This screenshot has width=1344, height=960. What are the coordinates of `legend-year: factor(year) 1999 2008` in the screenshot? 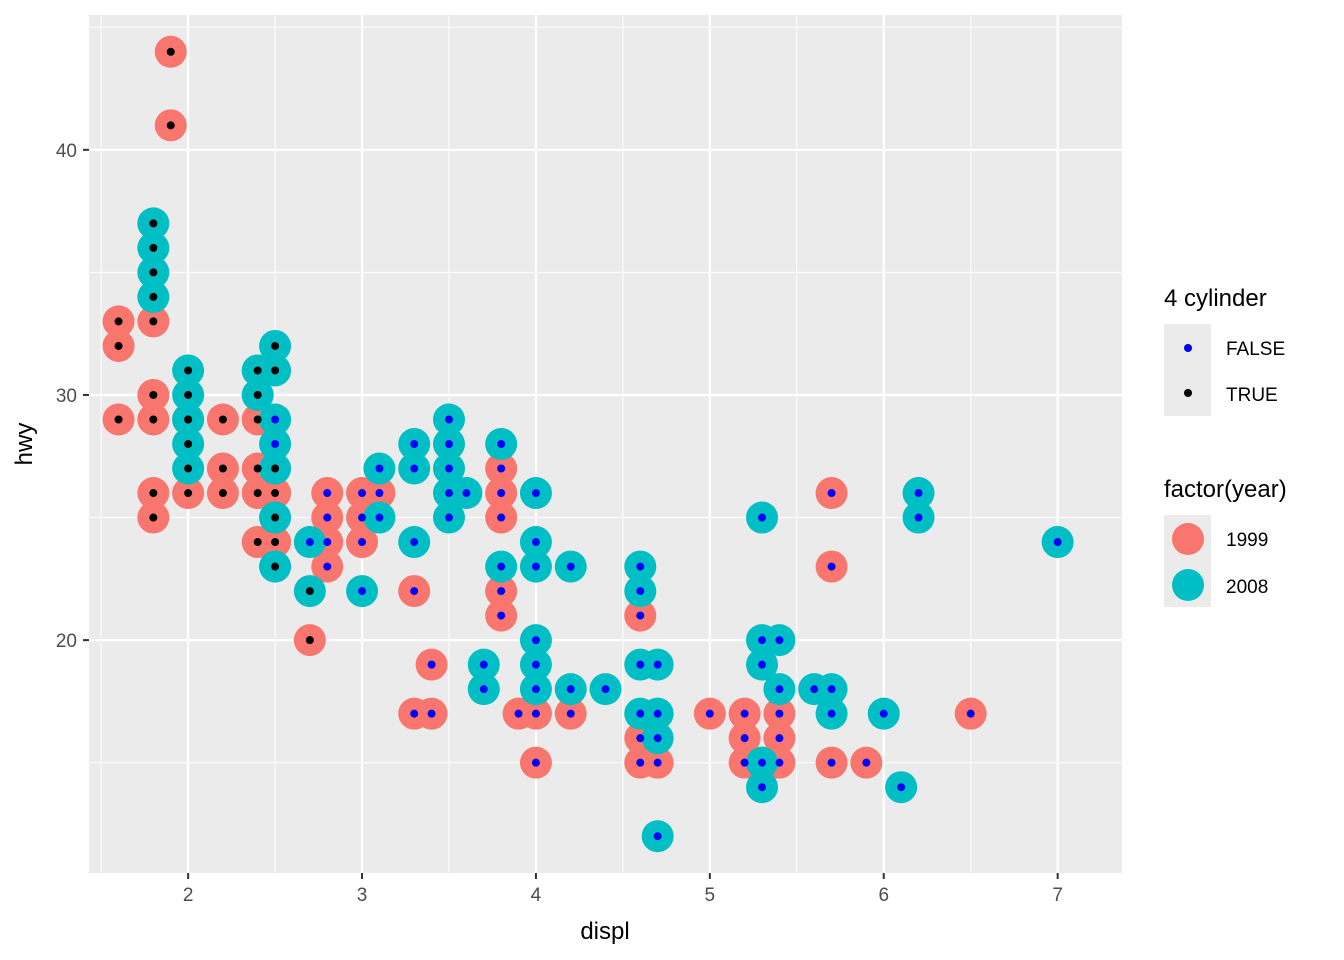 It's located at (1225, 541).